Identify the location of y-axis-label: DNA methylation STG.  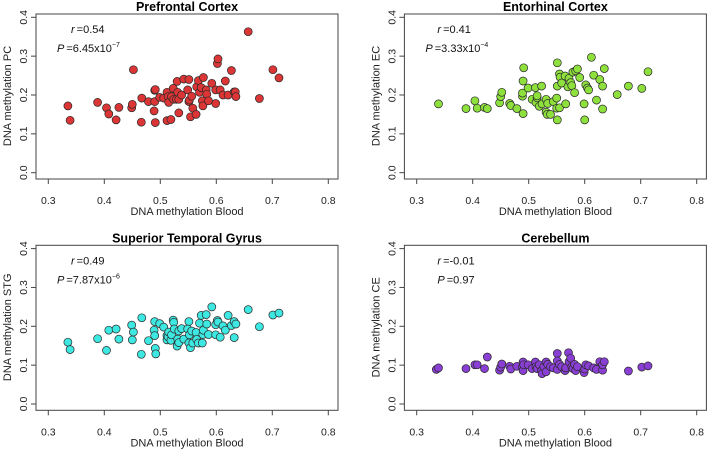
(8, 328).